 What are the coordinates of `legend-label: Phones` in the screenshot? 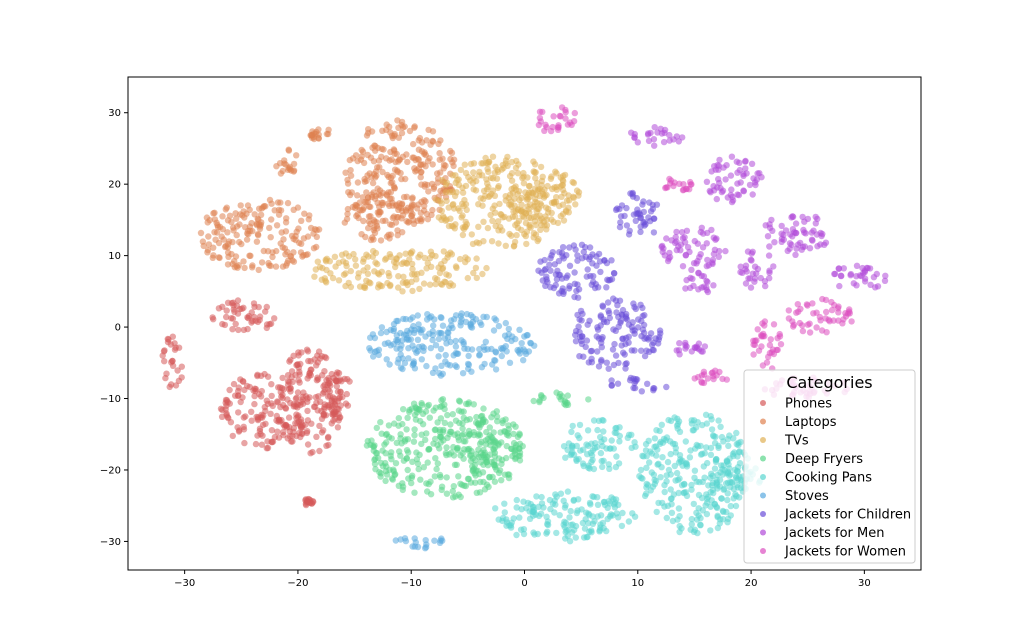 It's located at (808, 404).